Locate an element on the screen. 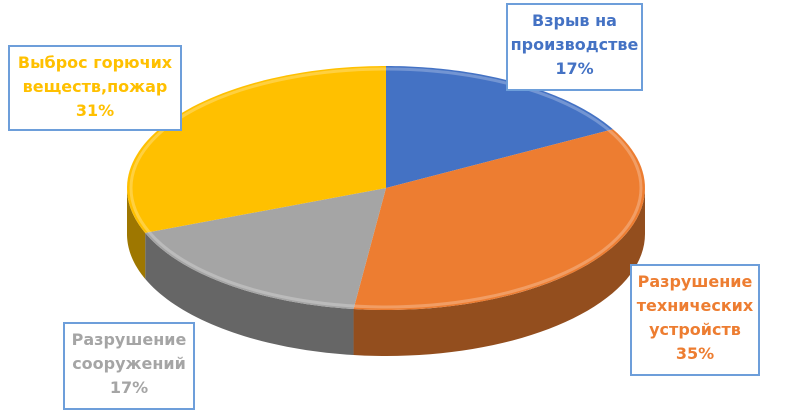 This screenshot has height=417, width=792. label-explosion: Взрыв на производстве 17% is located at coordinates (574, 47).